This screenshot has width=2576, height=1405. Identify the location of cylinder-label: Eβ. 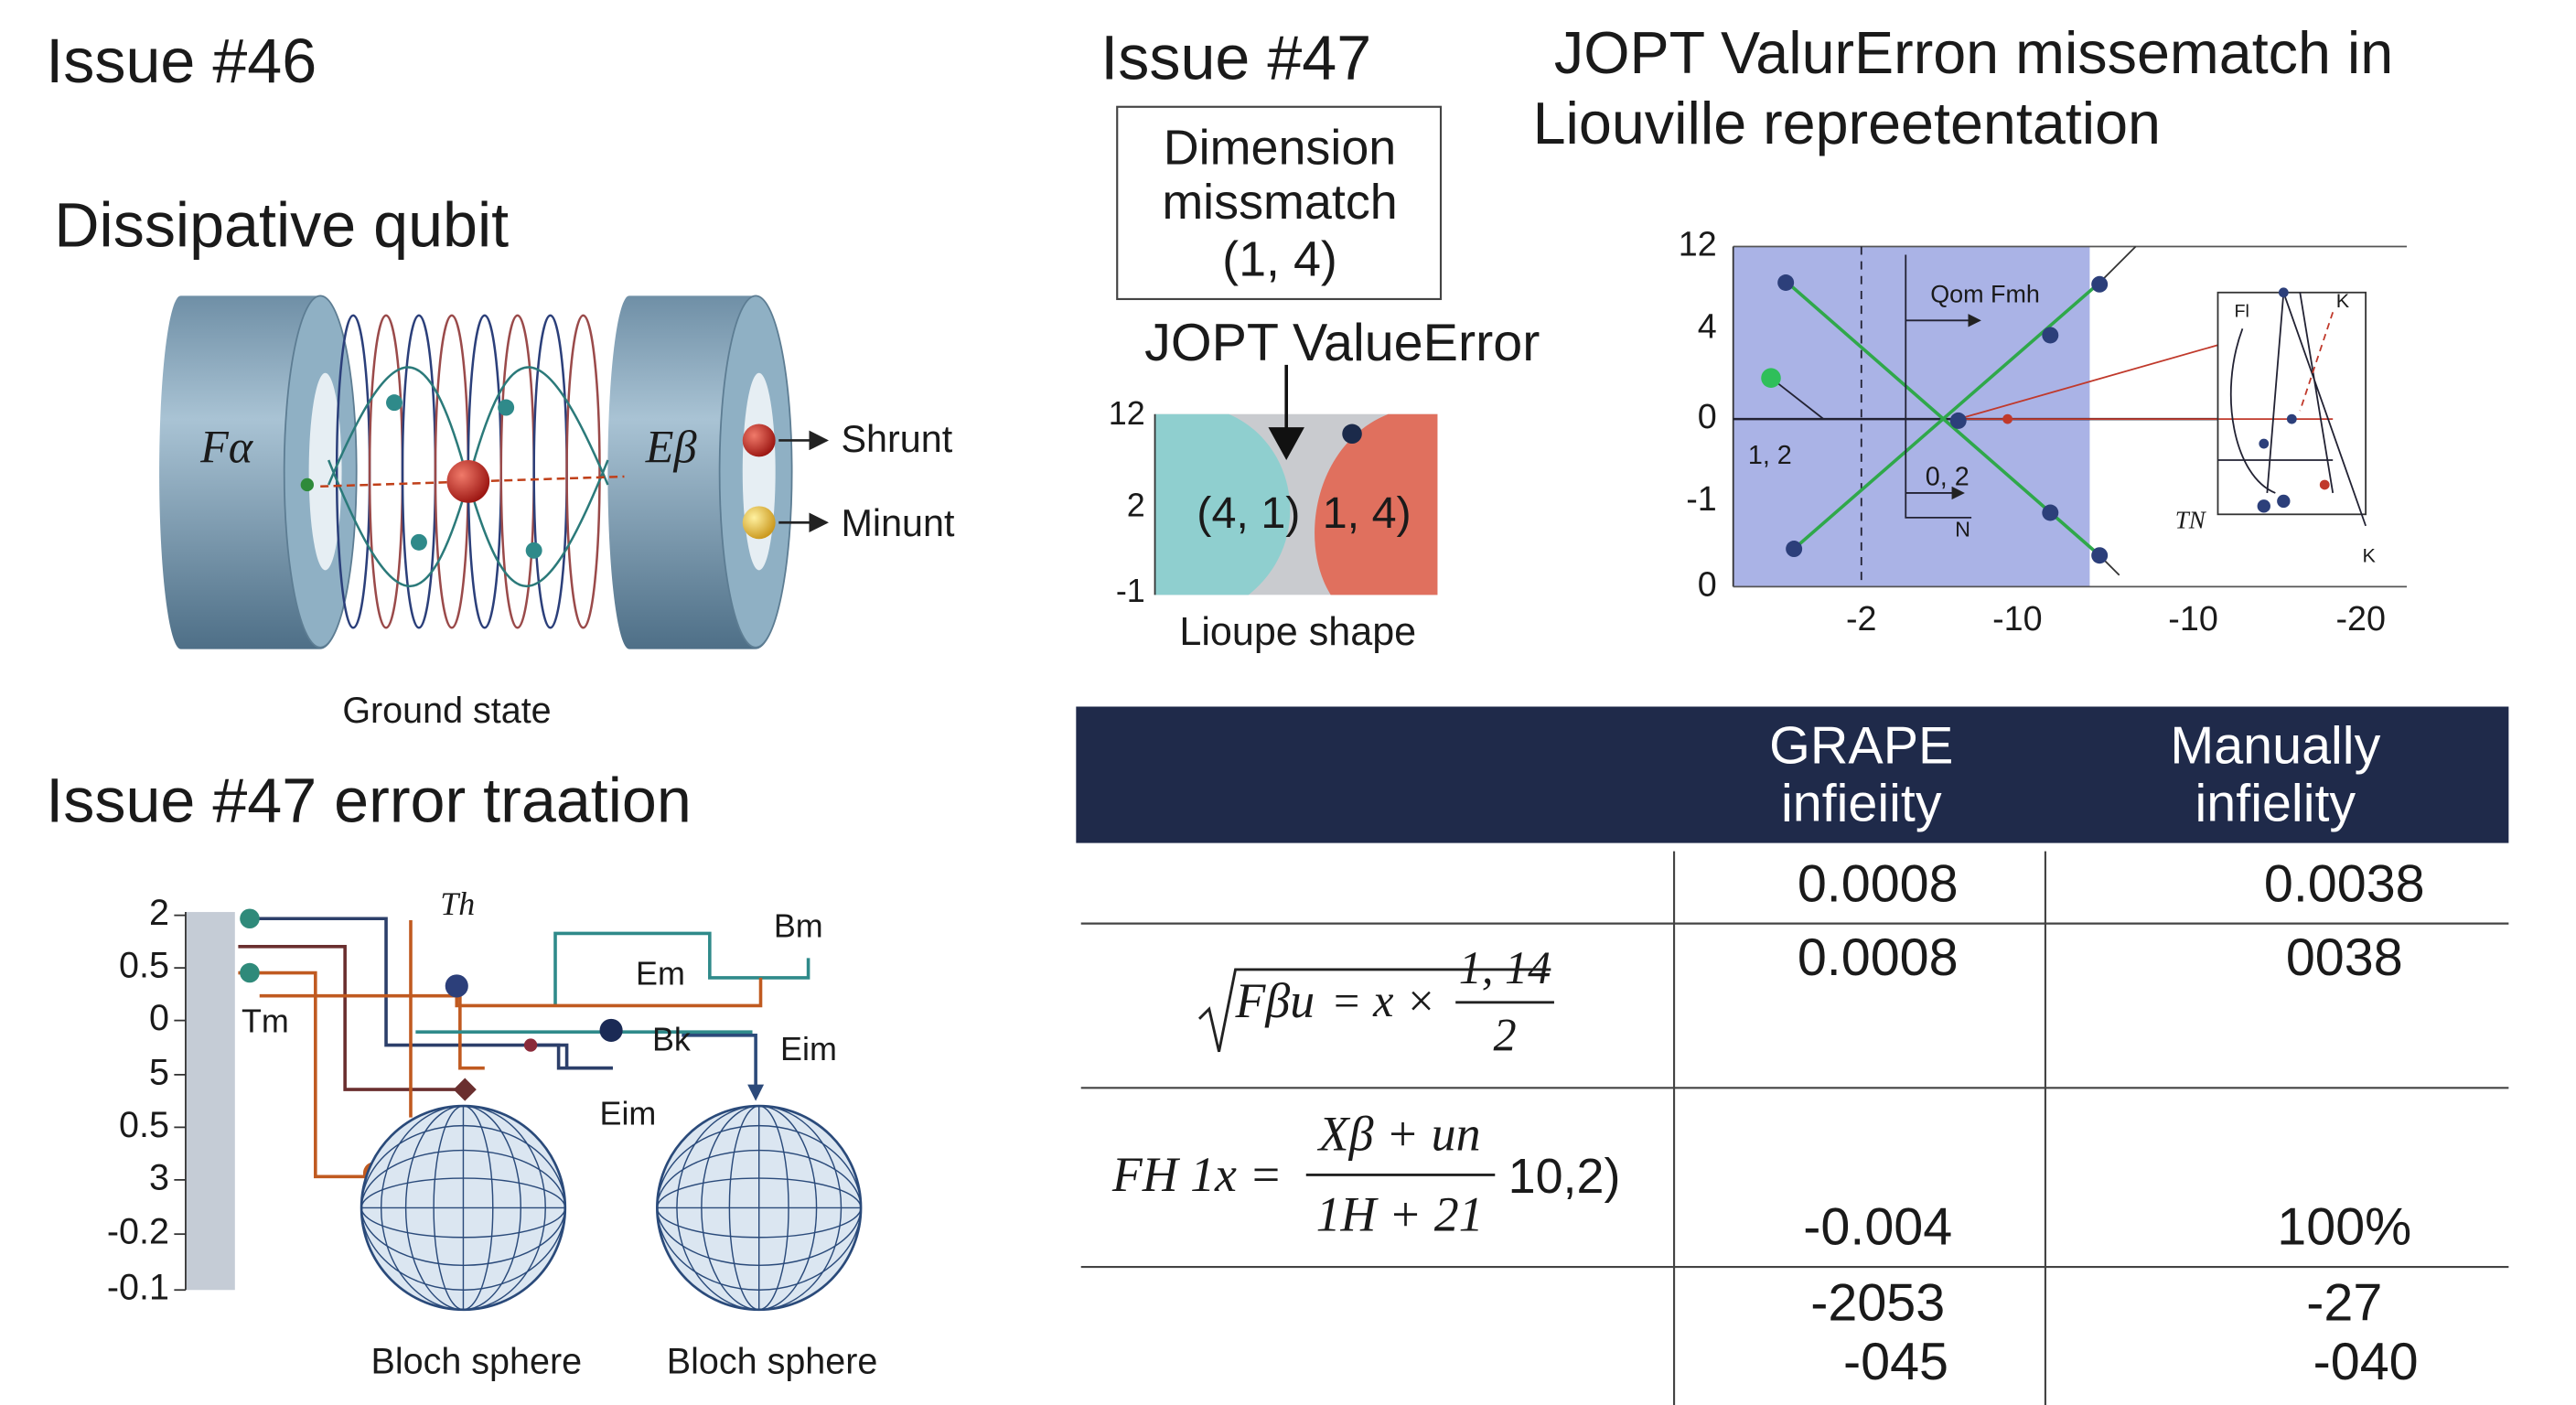
(671, 447).